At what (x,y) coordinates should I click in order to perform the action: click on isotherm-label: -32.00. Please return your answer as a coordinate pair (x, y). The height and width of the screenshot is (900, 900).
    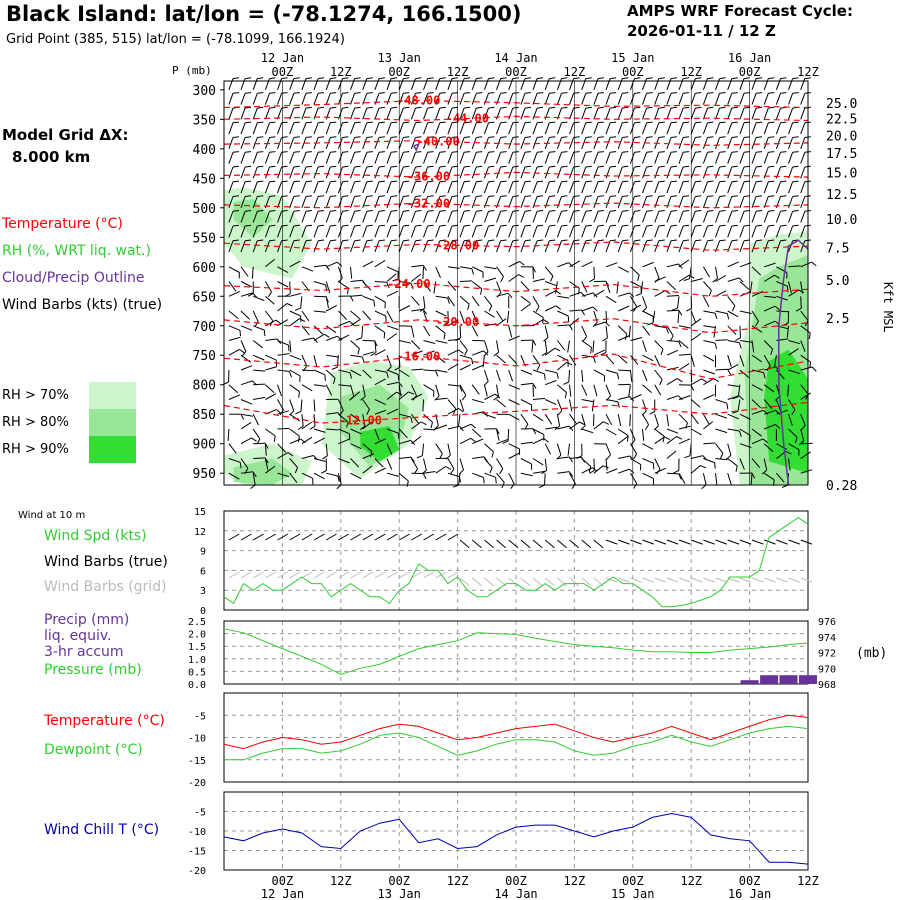
    Looking at the image, I should click on (428, 203).